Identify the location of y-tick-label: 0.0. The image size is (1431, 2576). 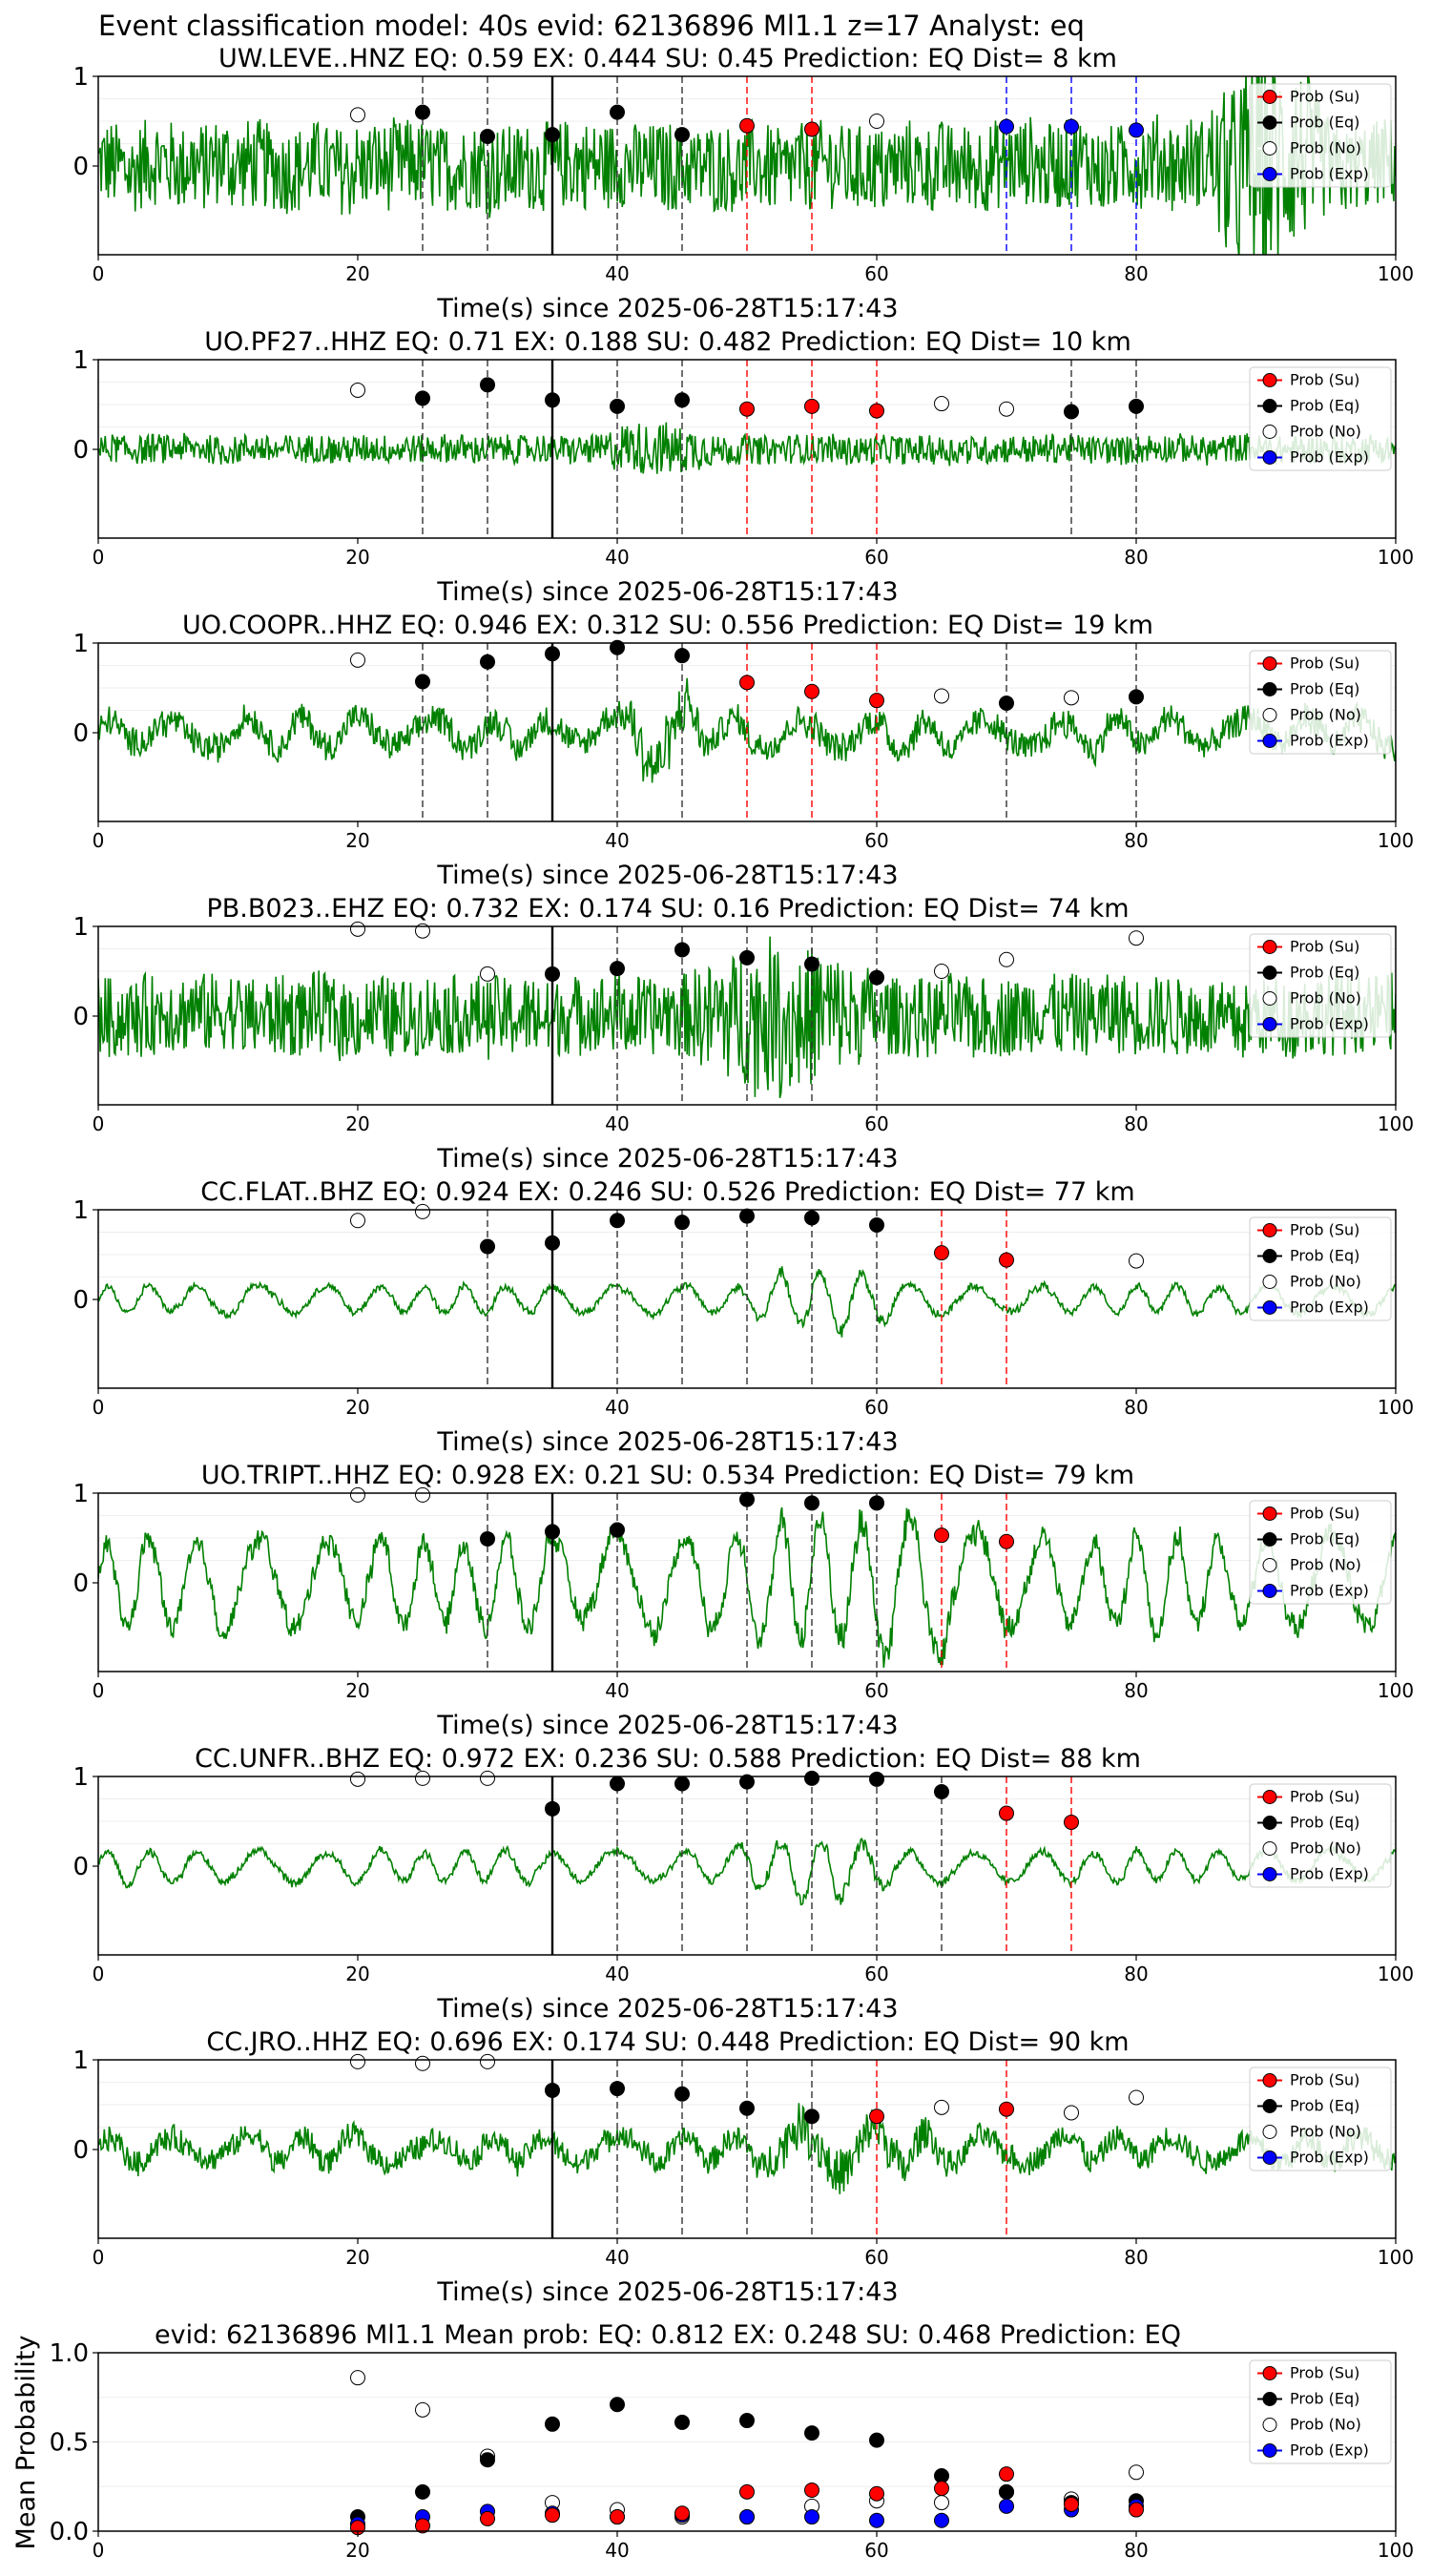
(69, 2532).